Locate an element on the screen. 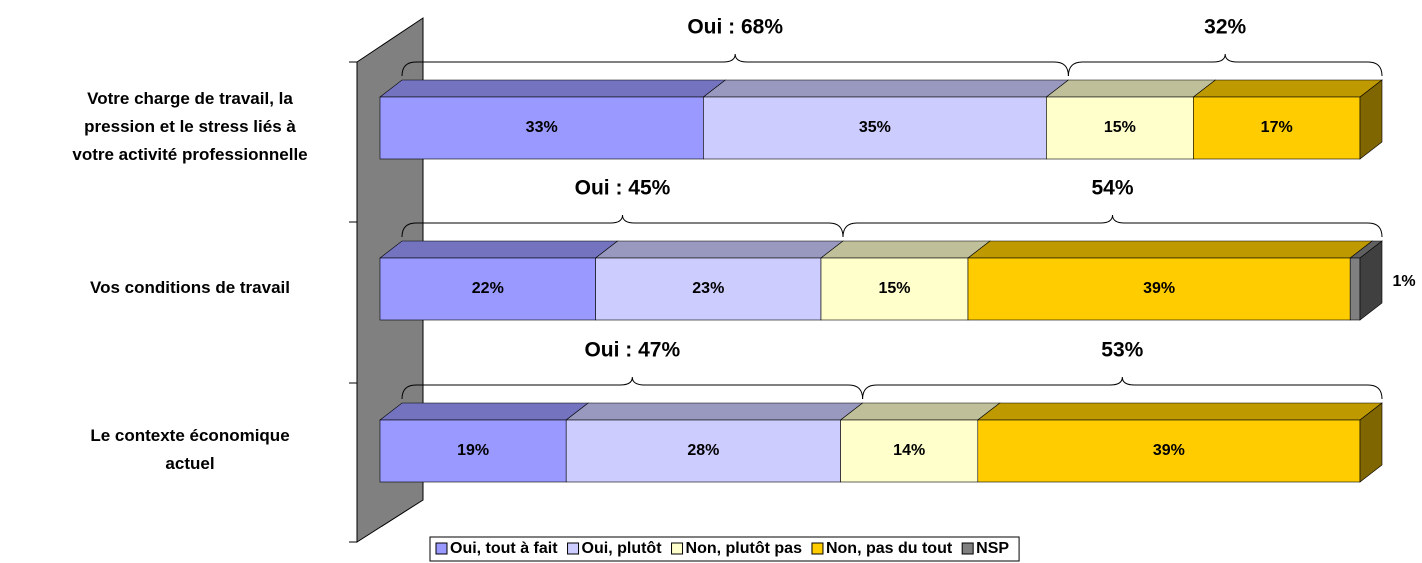  value-label: 35% is located at coordinates (875, 127).